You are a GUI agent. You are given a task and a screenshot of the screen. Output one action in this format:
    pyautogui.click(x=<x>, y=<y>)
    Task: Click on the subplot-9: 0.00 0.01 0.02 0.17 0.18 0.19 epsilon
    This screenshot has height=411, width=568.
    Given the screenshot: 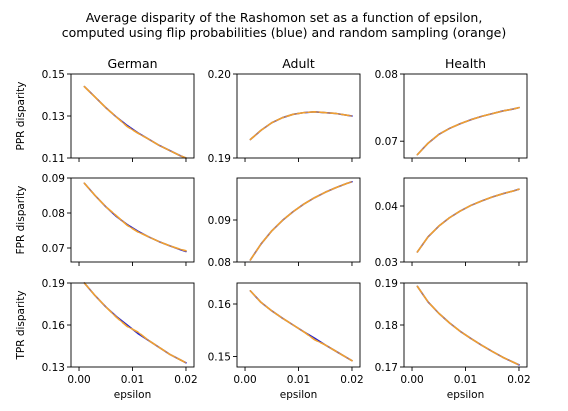 What is the action you would take?
    pyautogui.click(x=453, y=339)
    